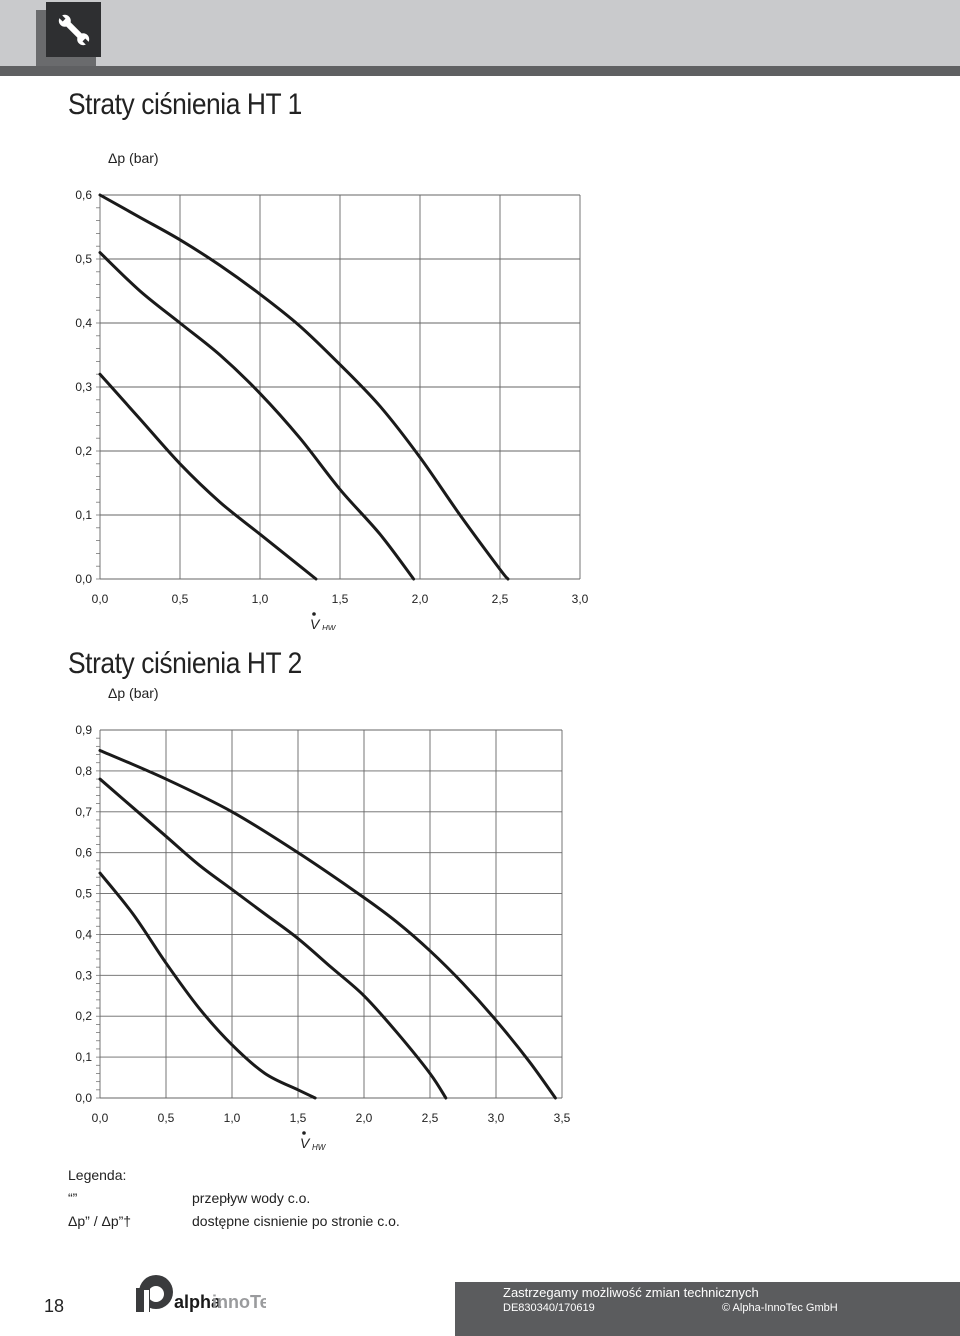 This screenshot has width=960, height=1336. I want to click on chart1-y-tick-label: 0,5, so click(83, 259).